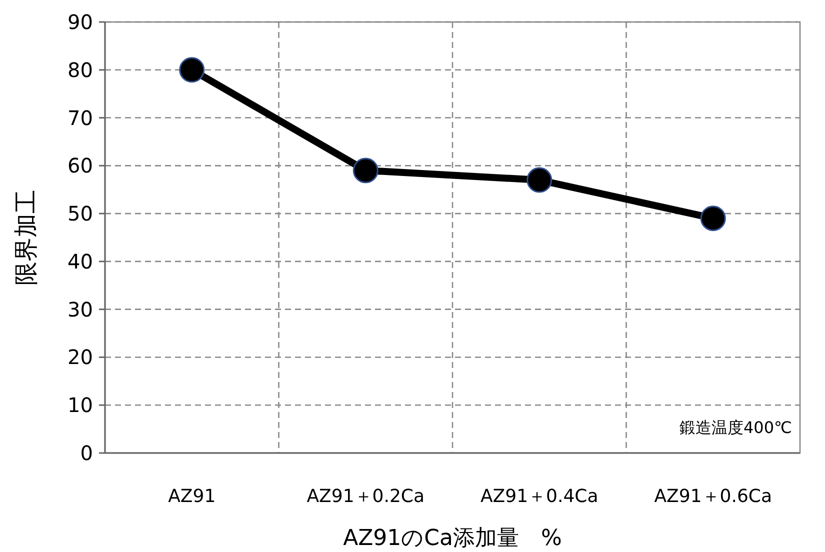 This screenshot has width=825, height=552. I want to click on annotation: 鍛造温度400℃, so click(735, 427).